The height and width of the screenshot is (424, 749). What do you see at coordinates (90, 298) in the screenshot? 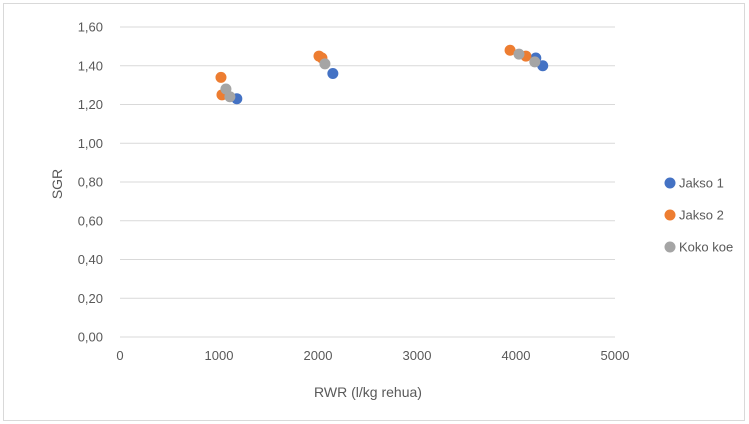
I see `y-tick-label: 0,20` at bounding box center [90, 298].